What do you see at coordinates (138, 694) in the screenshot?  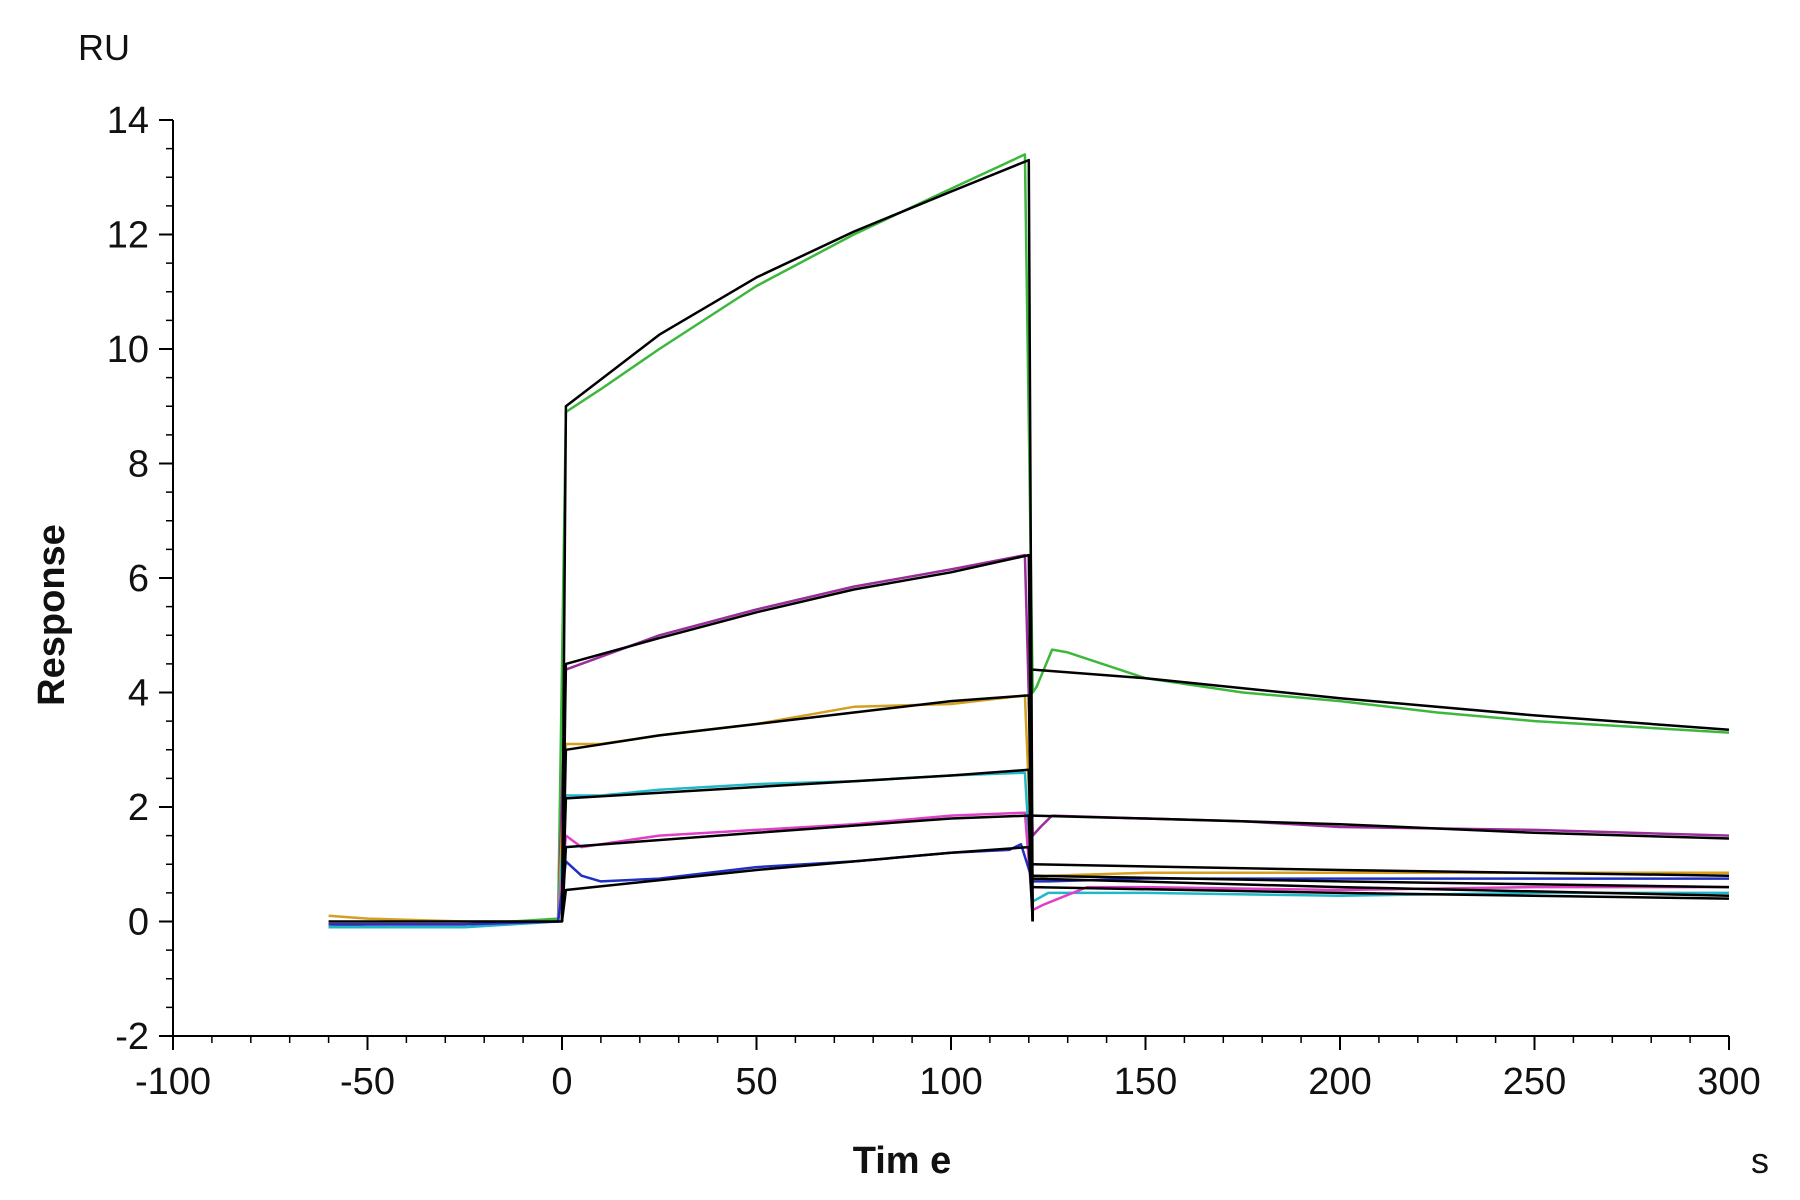 I see `y-tick-label: 4` at bounding box center [138, 694].